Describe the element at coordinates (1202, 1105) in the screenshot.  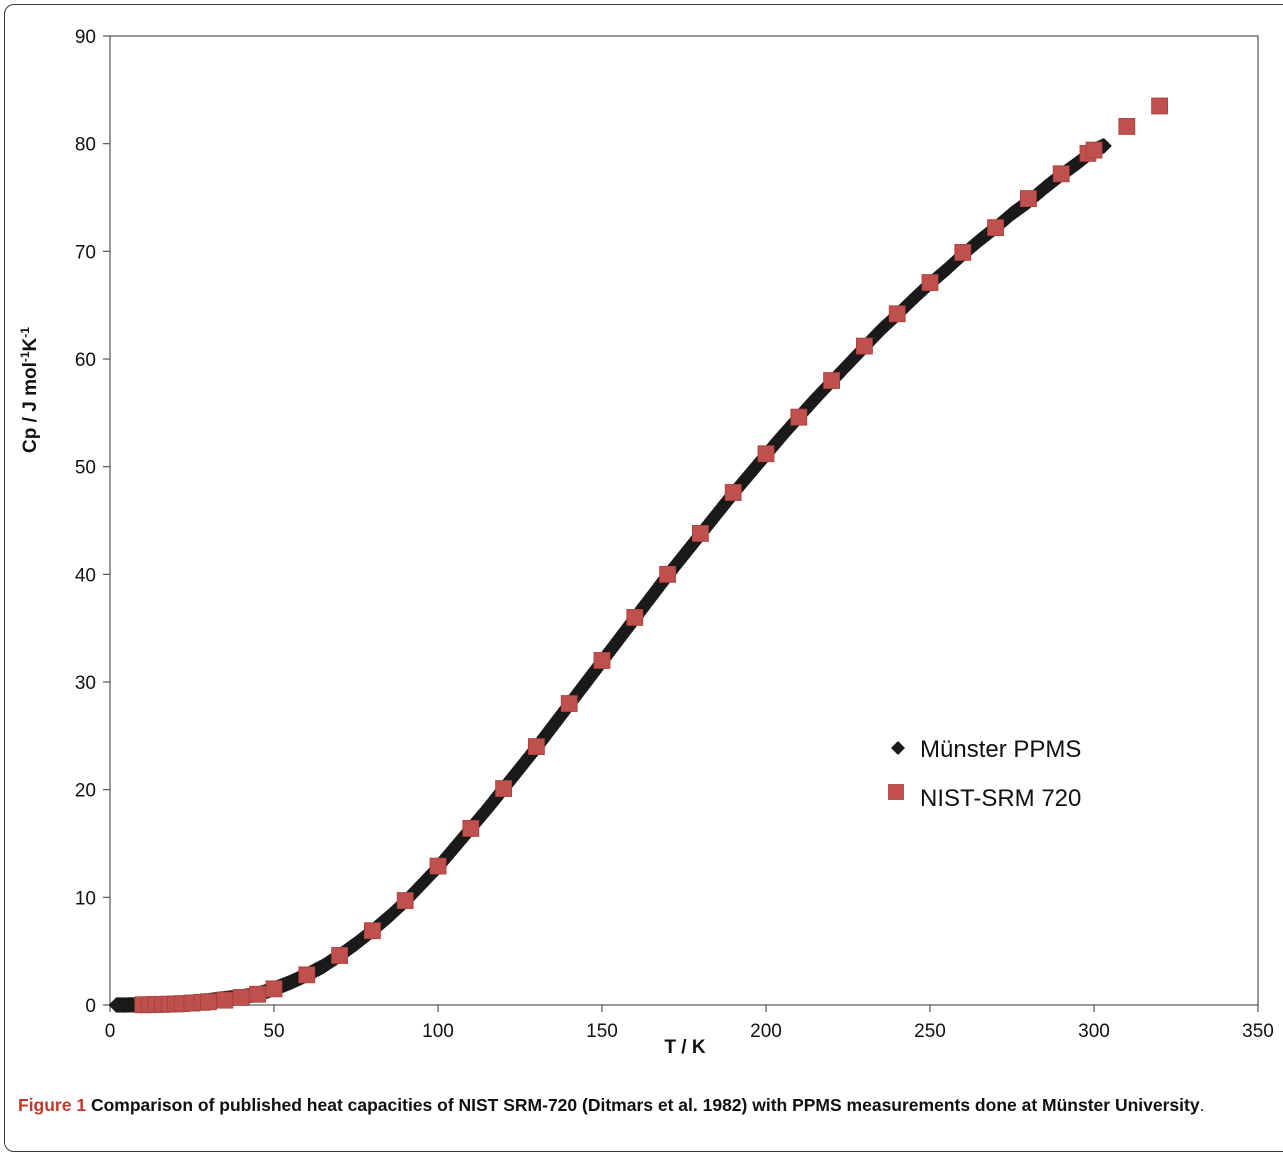
I see `caption-end: .` at that location.